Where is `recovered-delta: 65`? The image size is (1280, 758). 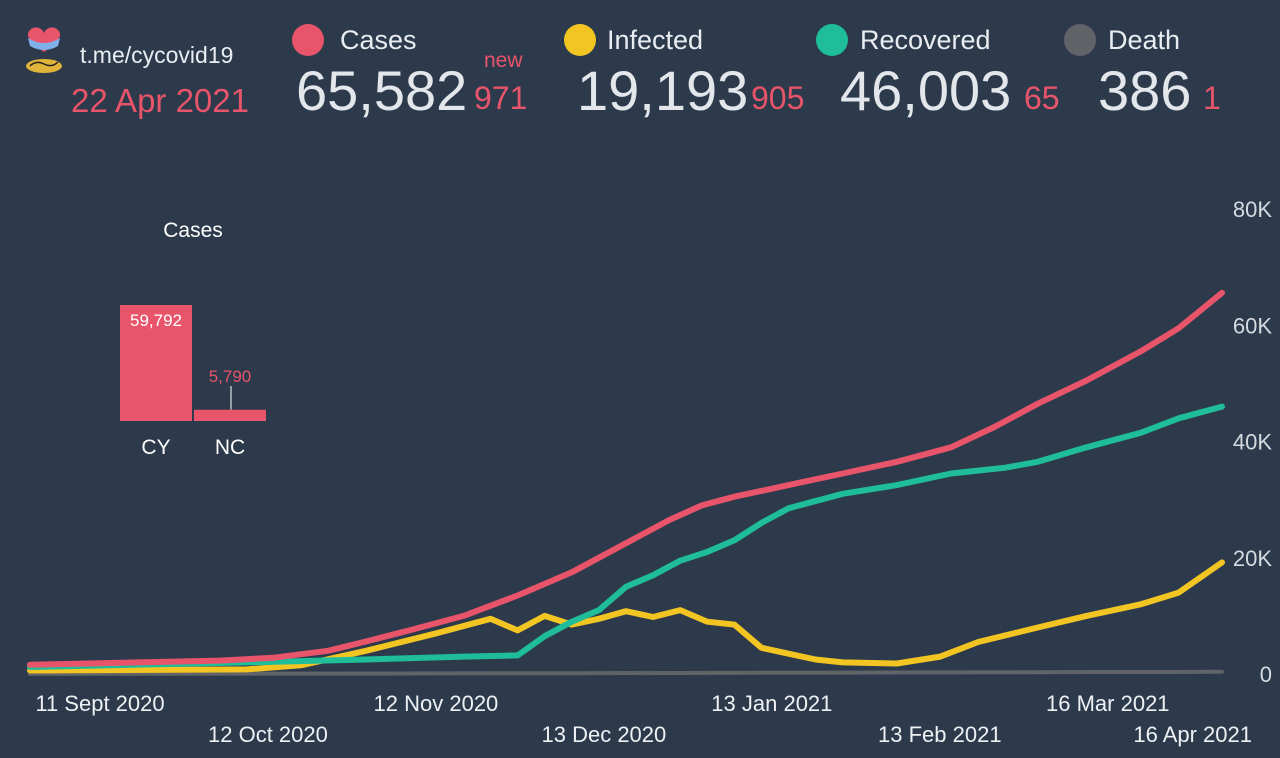
recovered-delta: 65 is located at coordinates (1042, 98).